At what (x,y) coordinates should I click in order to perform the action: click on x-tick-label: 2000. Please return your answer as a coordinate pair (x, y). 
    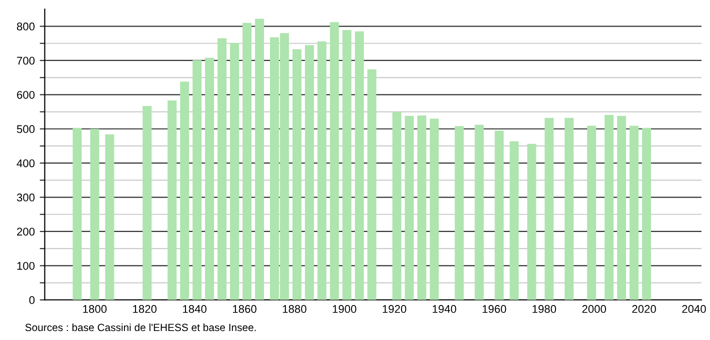
    Looking at the image, I should click on (594, 309).